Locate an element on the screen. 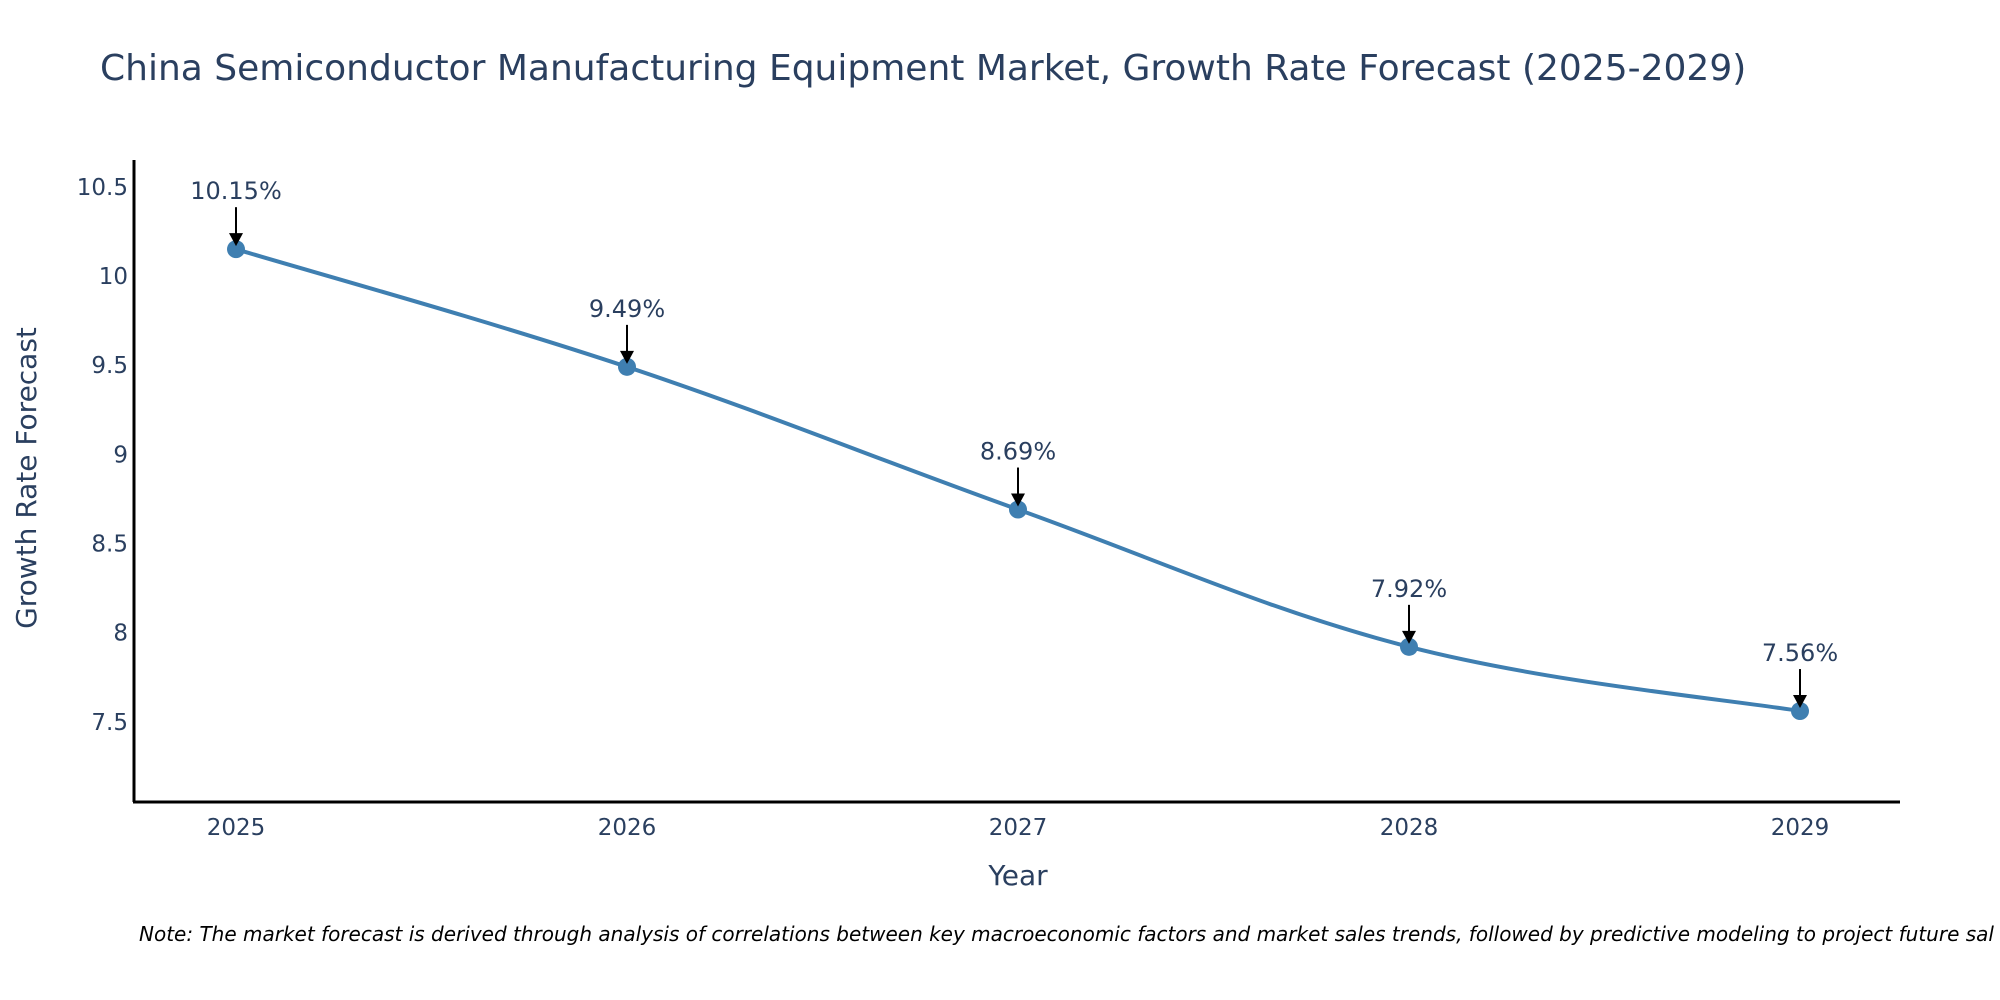 The width and height of the screenshot is (2000, 1000). y-tick-label: 10.5 is located at coordinates (102, 188).